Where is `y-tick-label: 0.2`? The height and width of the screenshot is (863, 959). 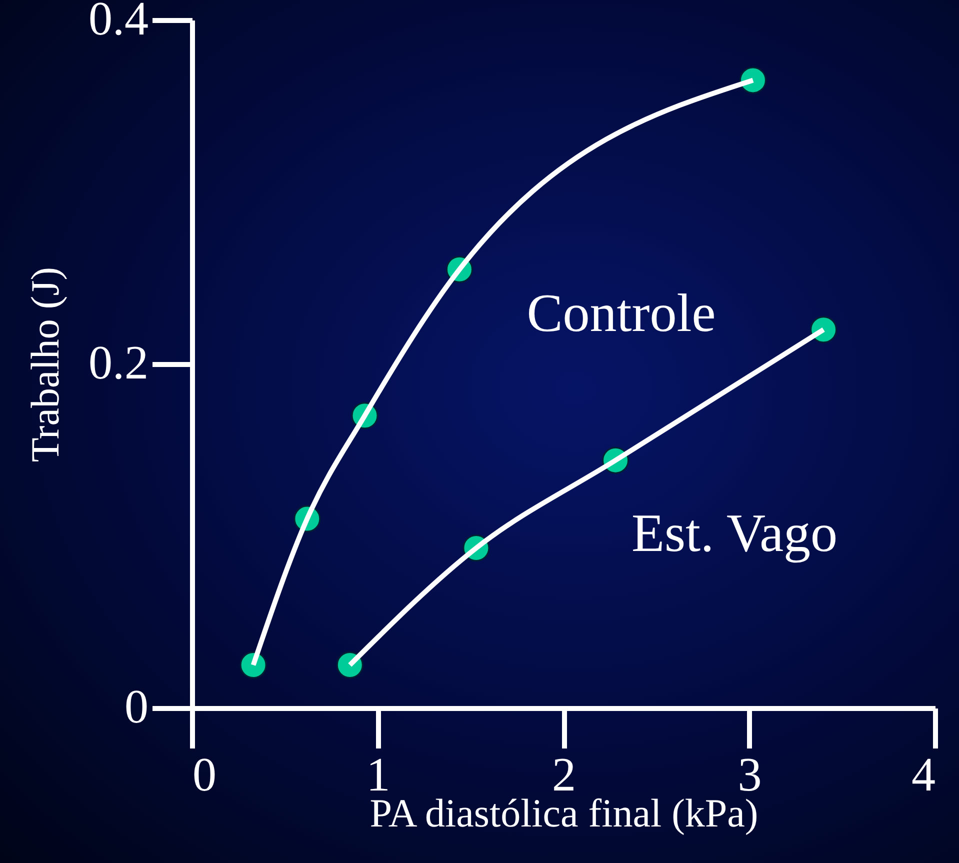 y-tick-label: 0.2 is located at coordinates (118, 363).